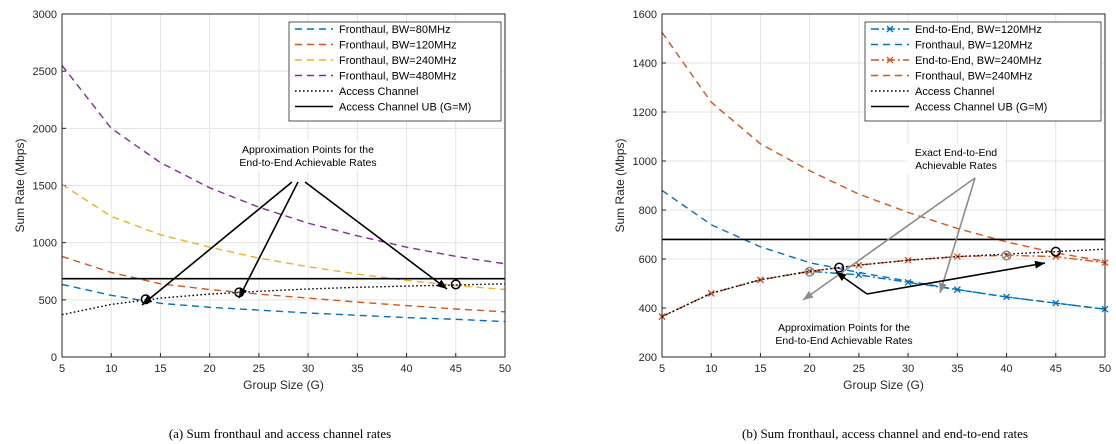 This screenshot has height=444, width=1116. What do you see at coordinates (978, 61) in the screenshot?
I see `legend-label: End-to-End, BW=240MHz` at bounding box center [978, 61].